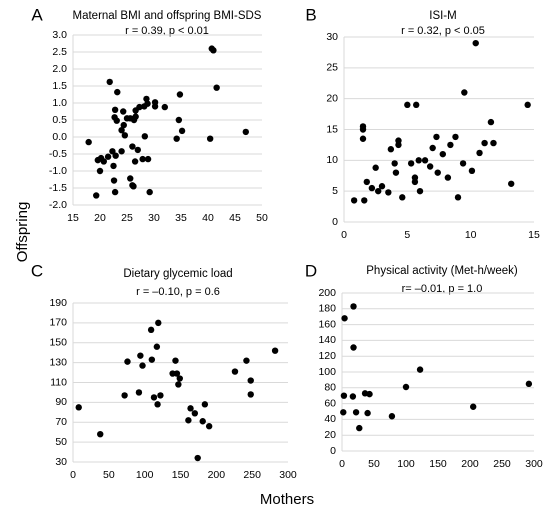  What do you see at coordinates (59, 69) in the screenshot?
I see `y-tick-label: 2.0` at bounding box center [59, 69].